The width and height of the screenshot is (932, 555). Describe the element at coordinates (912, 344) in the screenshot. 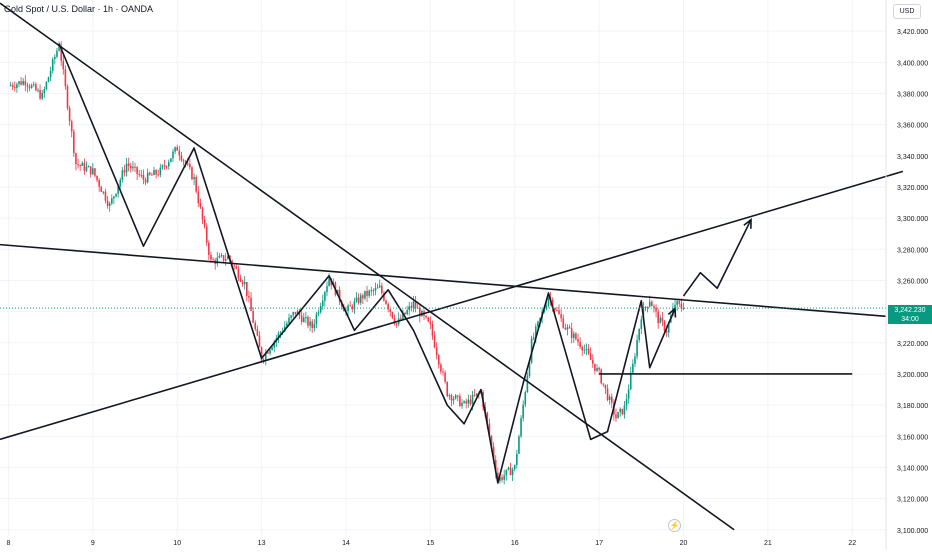

I see `price-tick-label: 3,220.000` at that location.